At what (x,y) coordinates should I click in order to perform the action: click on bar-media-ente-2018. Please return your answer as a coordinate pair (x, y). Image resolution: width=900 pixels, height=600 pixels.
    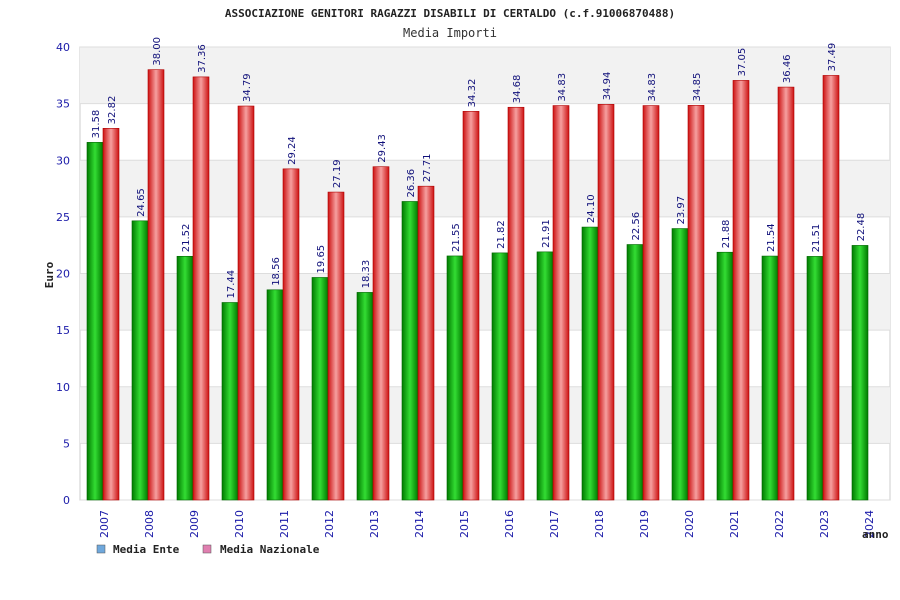
    Looking at the image, I should click on (590, 363).